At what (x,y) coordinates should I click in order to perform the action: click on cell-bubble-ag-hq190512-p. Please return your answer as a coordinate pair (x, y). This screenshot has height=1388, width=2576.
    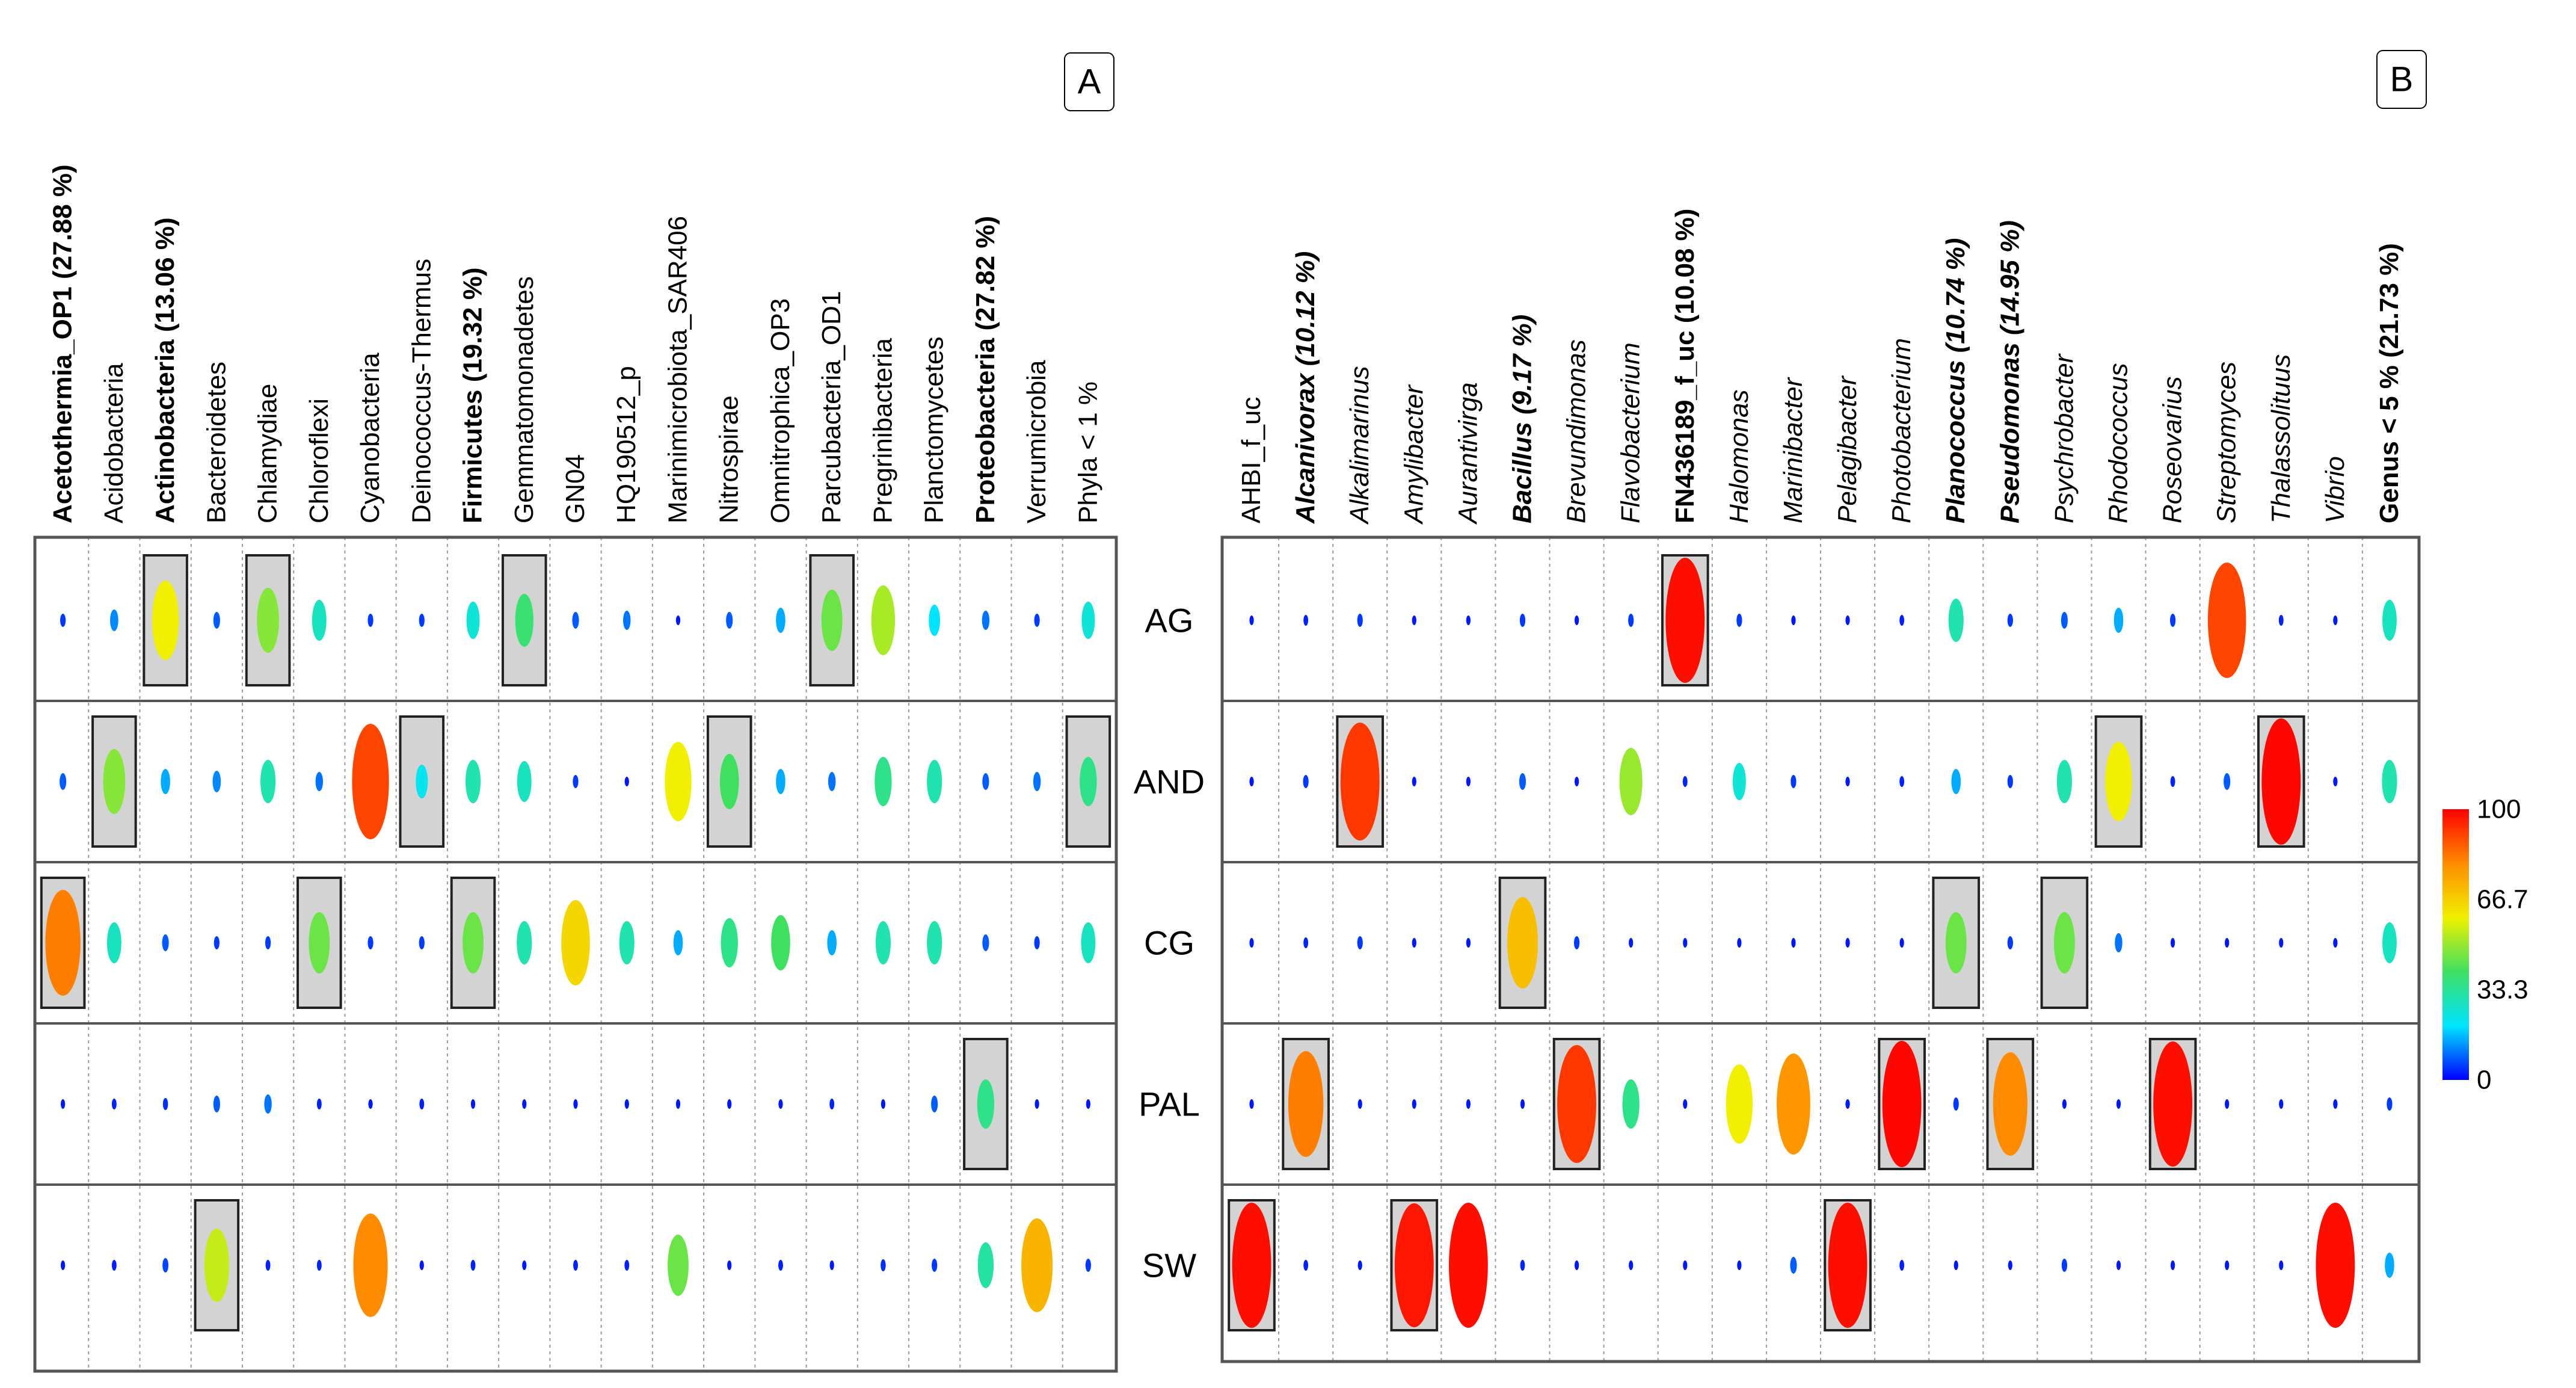
    Looking at the image, I should click on (627, 620).